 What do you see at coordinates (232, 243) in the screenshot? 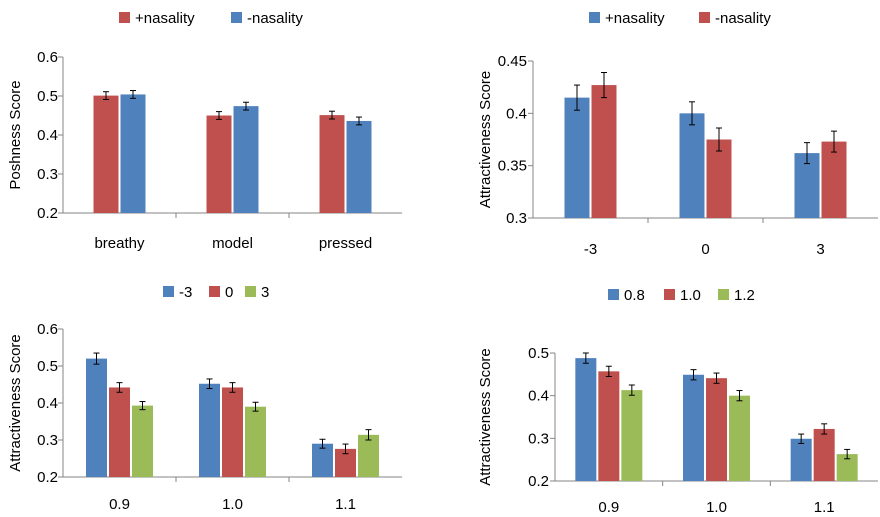
I see `x-tick-label: model` at bounding box center [232, 243].